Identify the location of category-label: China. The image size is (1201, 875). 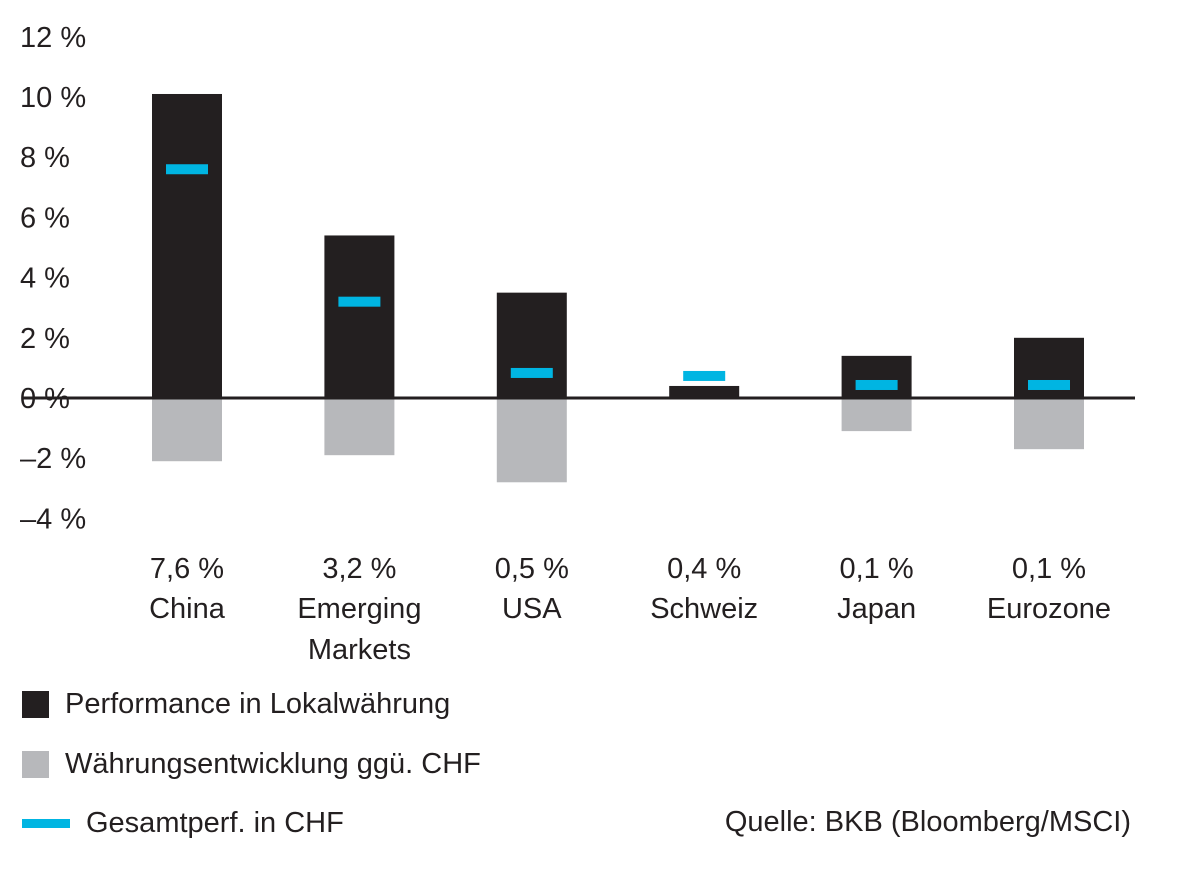
(187, 609).